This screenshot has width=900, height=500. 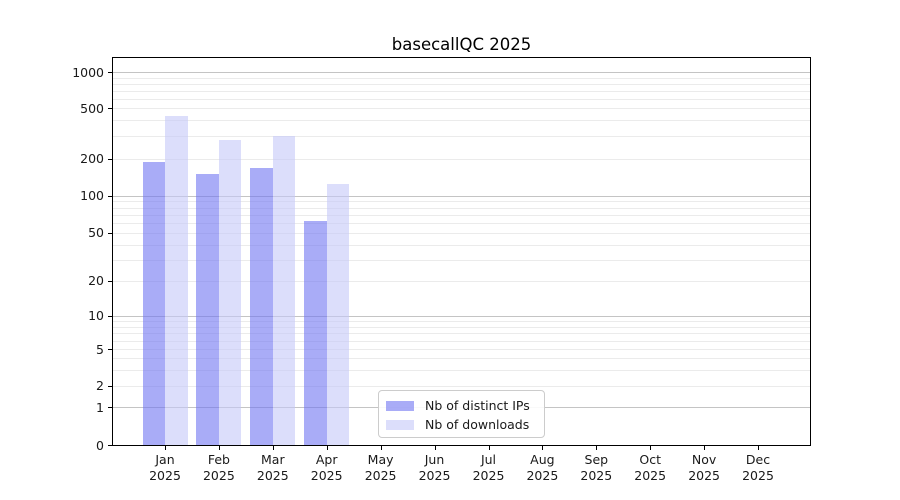 What do you see at coordinates (477, 424) in the screenshot?
I see `legend-label-downloads: Nb of downloads` at bounding box center [477, 424].